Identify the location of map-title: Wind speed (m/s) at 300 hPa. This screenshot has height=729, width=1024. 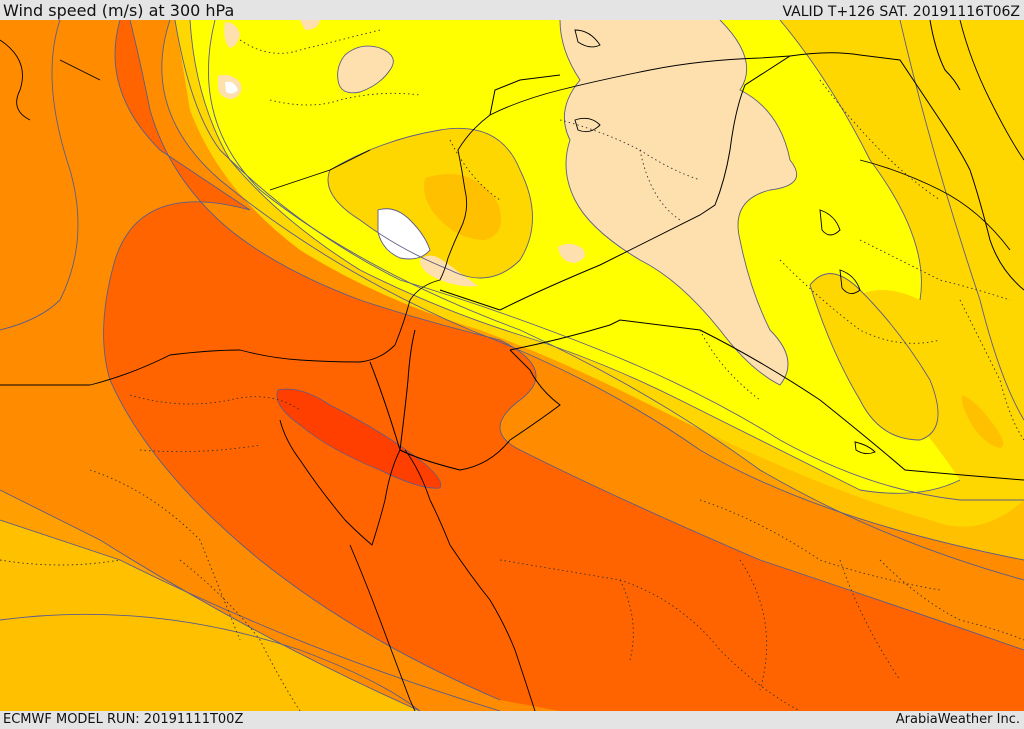
(119, 10).